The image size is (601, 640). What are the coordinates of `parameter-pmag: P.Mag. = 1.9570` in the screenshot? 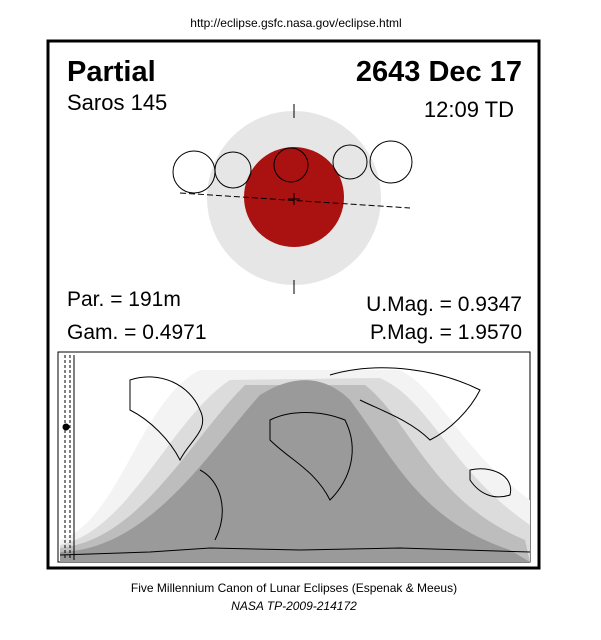 It's located at (446, 332).